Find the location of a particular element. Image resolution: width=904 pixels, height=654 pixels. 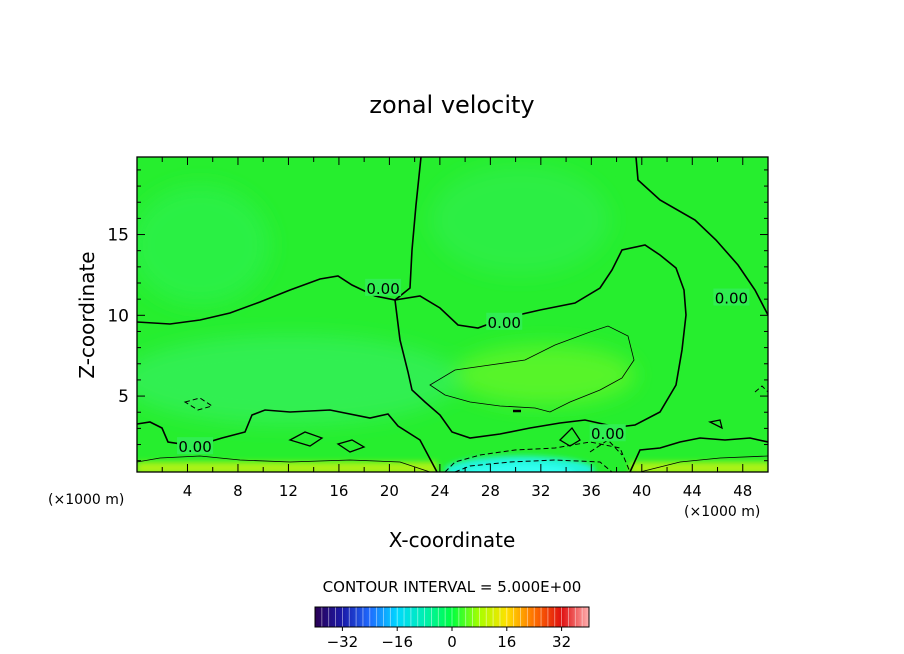

colorbar-stripes is located at coordinates (452, 617).